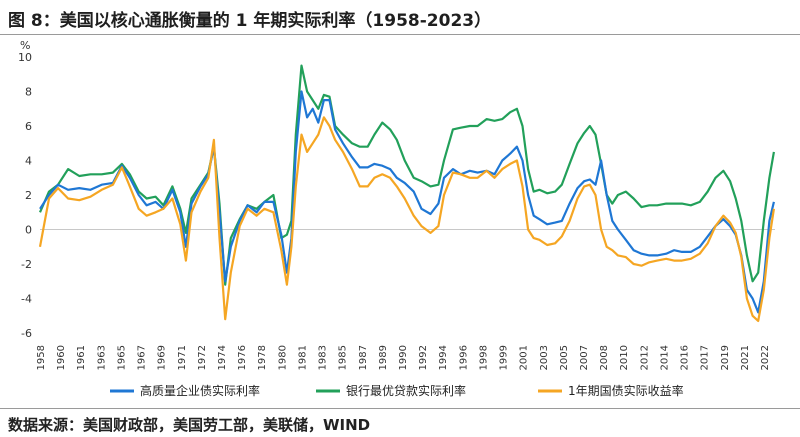 The height and width of the screenshot is (437, 800). I want to click on y-tick-label: 8, so click(28, 92).